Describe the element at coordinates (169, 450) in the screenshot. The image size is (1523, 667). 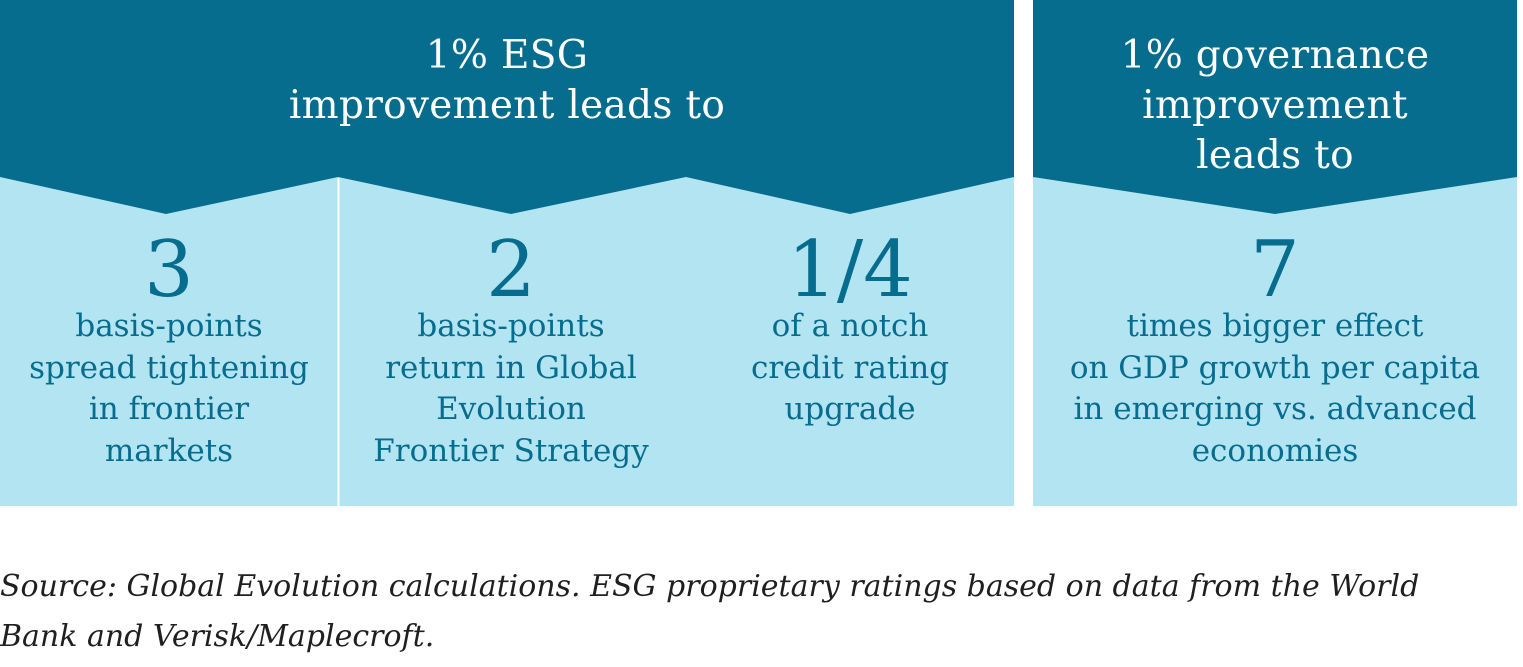
I see `esg-item-1-desc-line: markets` at that location.